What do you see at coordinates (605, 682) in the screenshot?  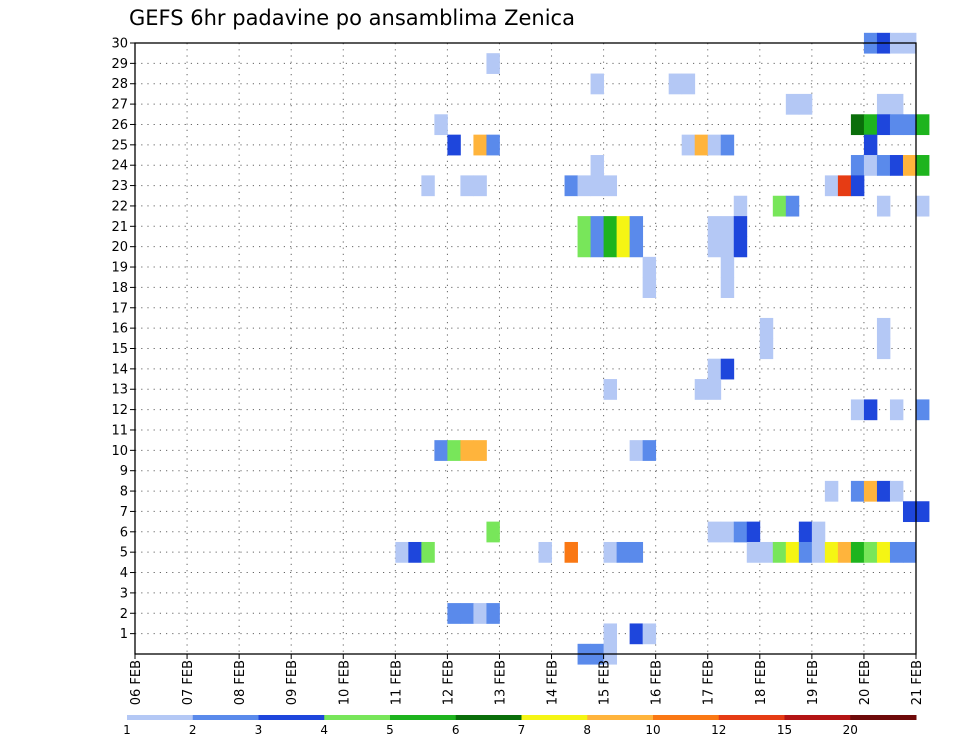 I see `x-tick-label: 15 FEB` at bounding box center [605, 682].